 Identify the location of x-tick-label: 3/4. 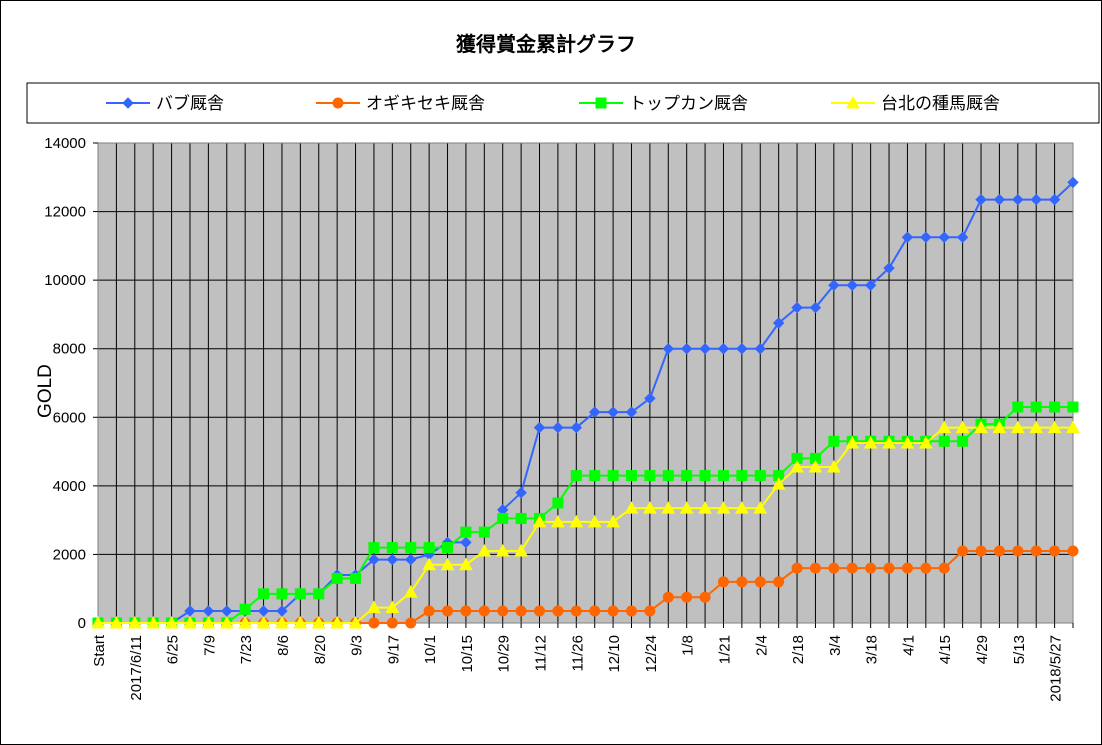
(835, 645).